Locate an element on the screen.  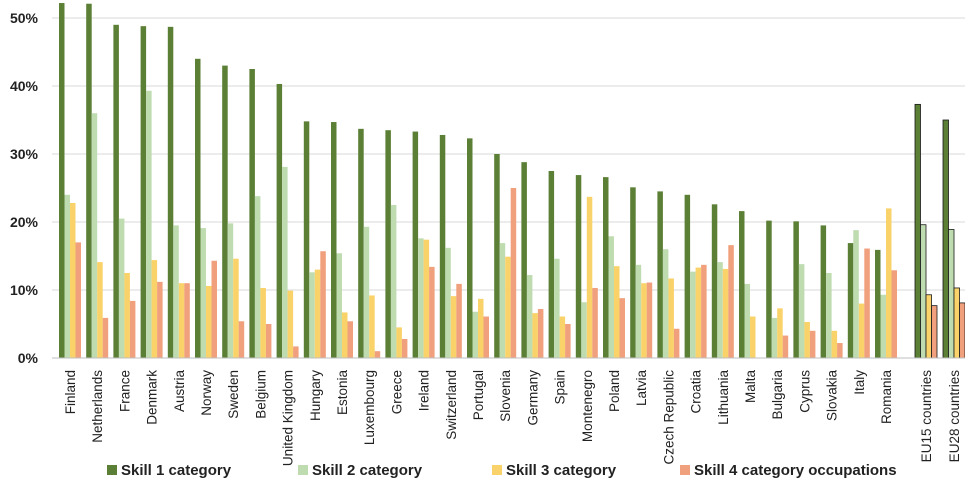
bar-switzerland-skill-3-category is located at coordinates (454, 327).